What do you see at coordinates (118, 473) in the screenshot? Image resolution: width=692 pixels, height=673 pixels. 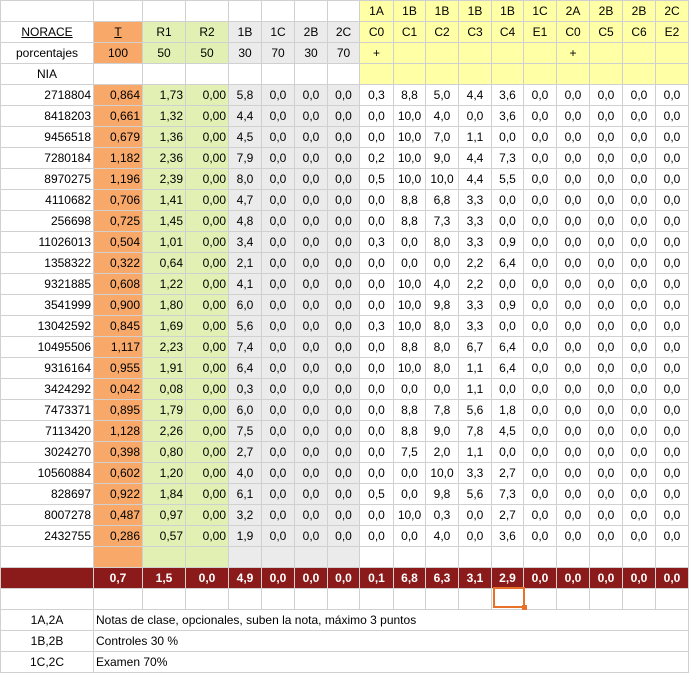 I see `grade-cell: 0,602` at bounding box center [118, 473].